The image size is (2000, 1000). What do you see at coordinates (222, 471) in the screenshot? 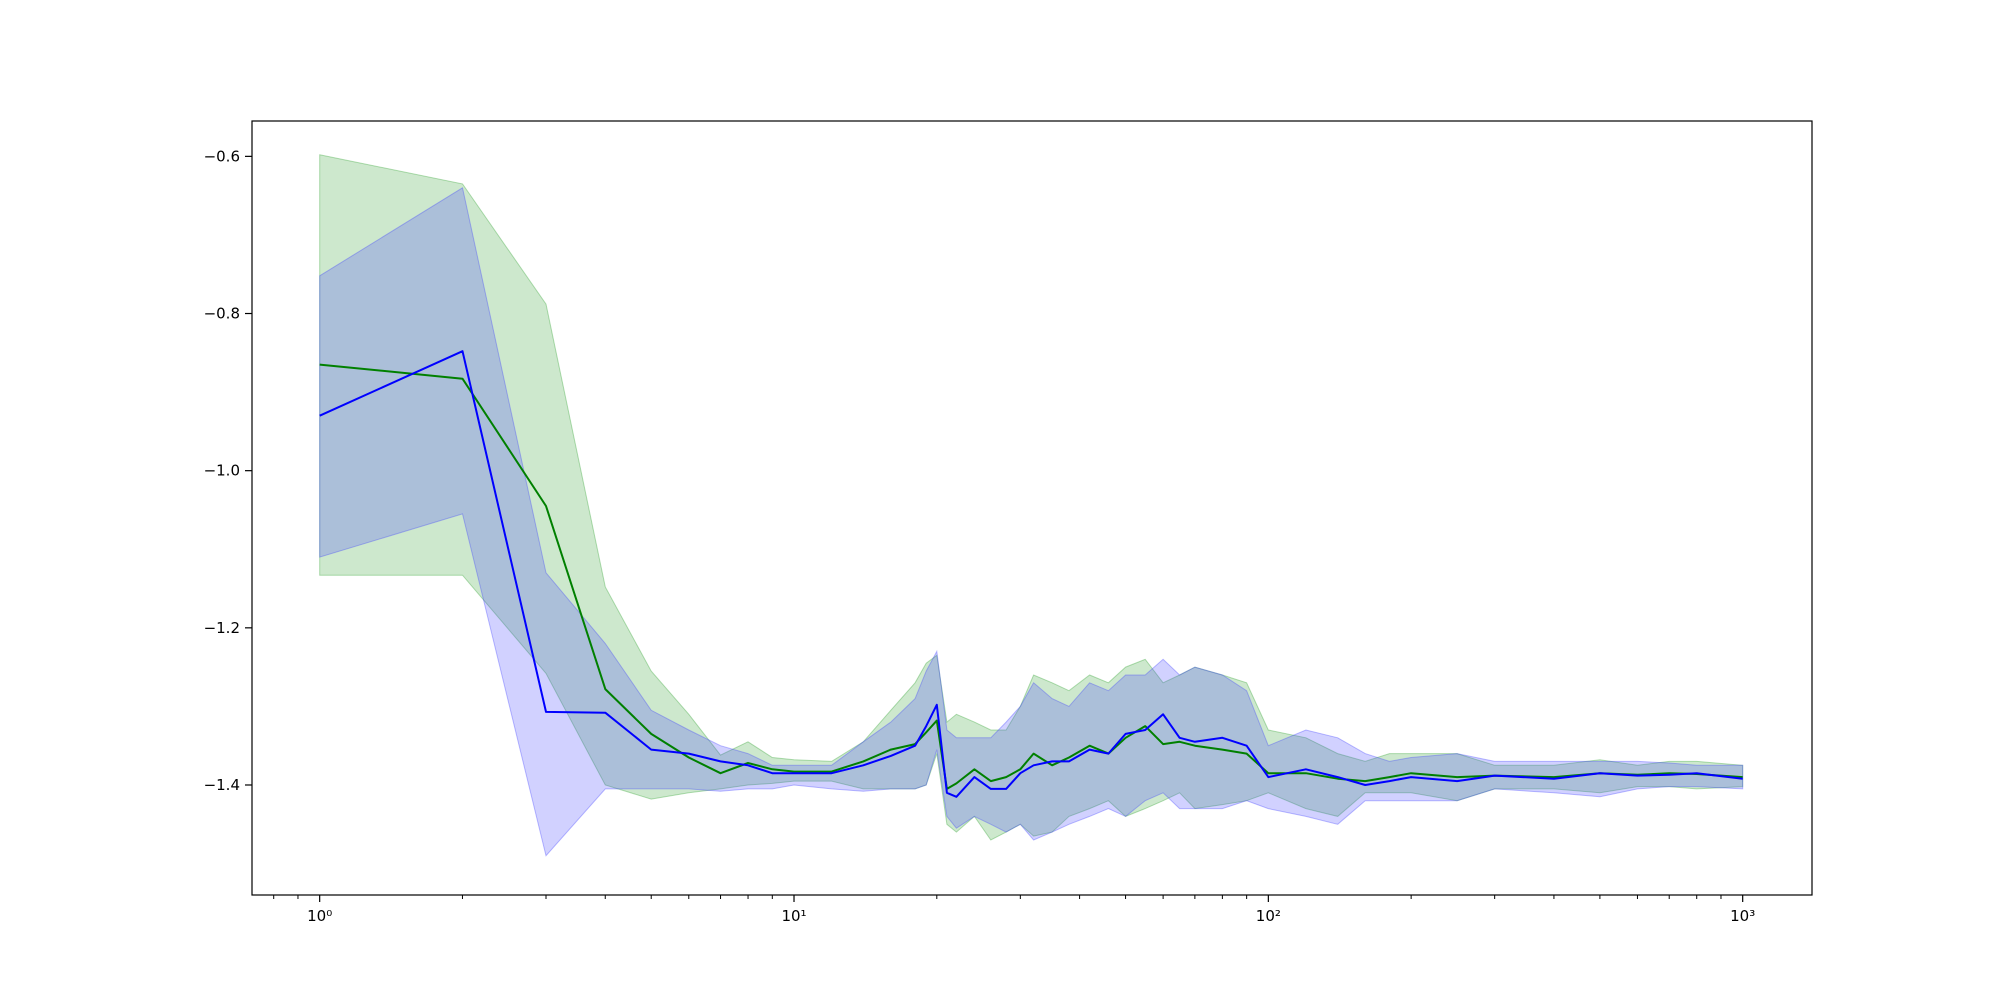
I see `y-tick-label: −1.0` at bounding box center [222, 471].